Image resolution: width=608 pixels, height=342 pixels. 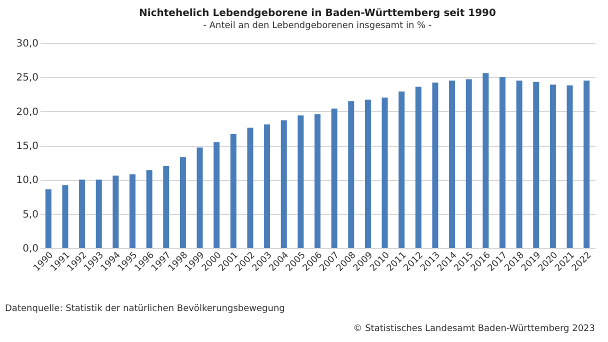 I want to click on y-tick-label: 0,0, so click(x=30, y=249).